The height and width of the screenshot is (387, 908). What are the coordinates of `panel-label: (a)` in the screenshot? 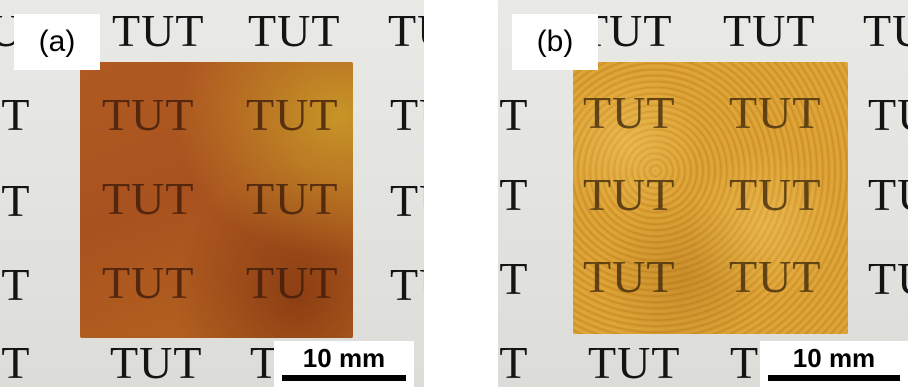 It's located at (57, 42).